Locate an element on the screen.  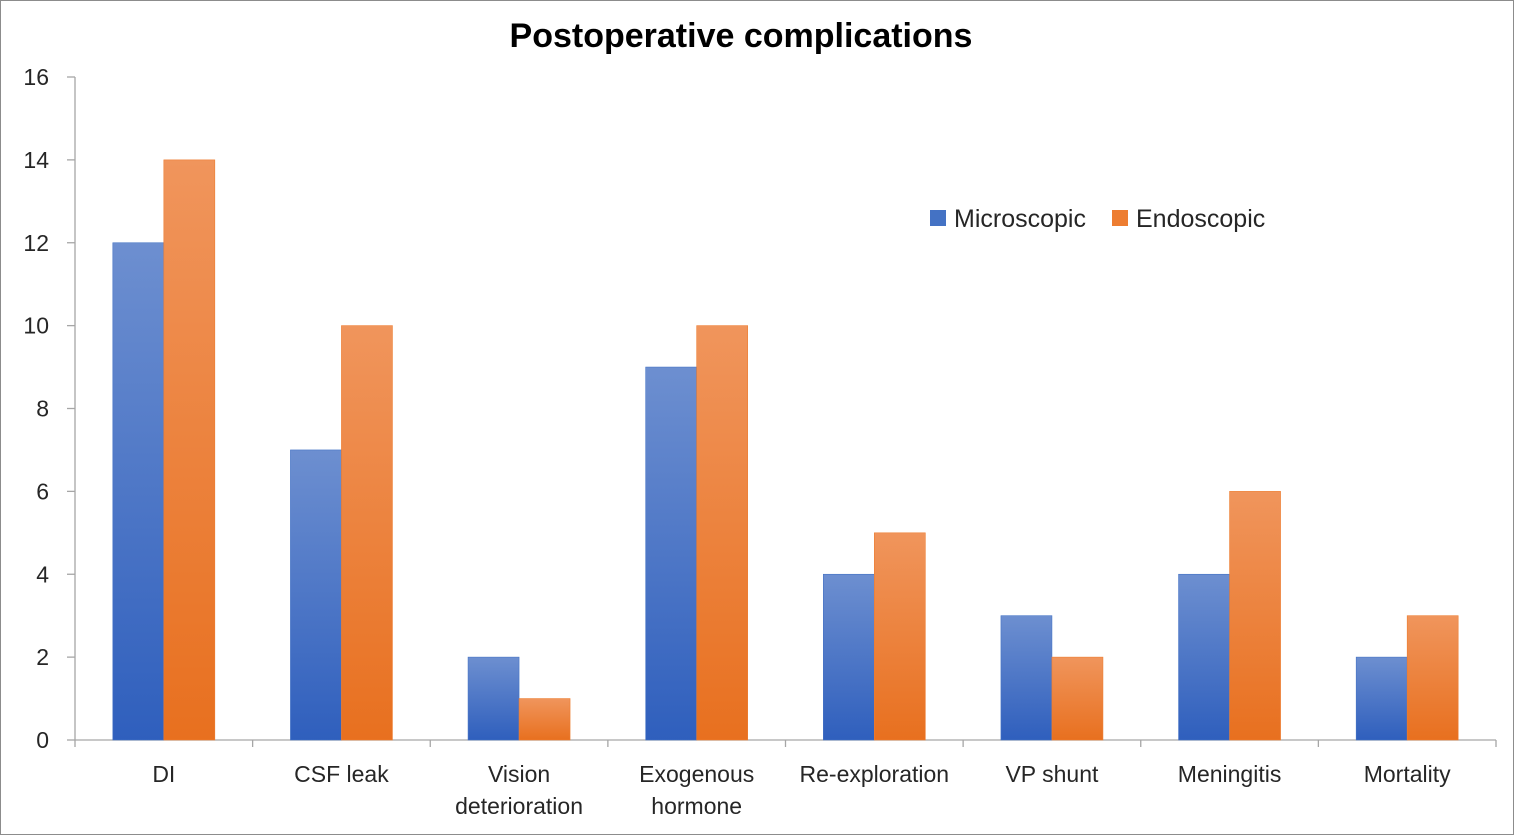
legend-label-endoscopic: Endoscopic is located at coordinates (1200, 219).